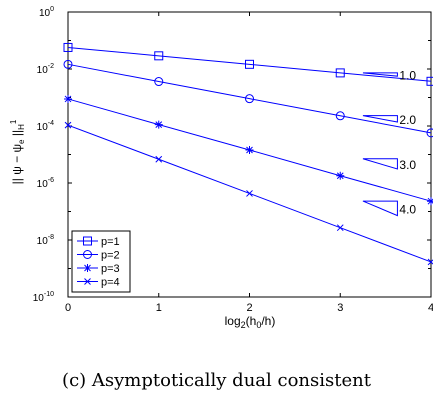 Image resolution: width=433 pixels, height=411 pixels. Describe the element at coordinates (258, 325) in the screenshot. I see `x-label-part: 0` at that location.